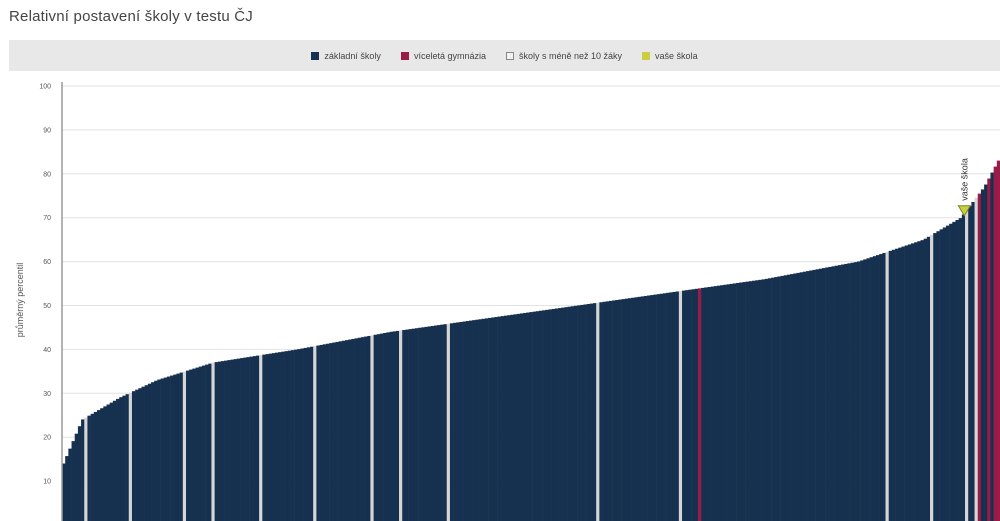  I want to click on y-tick-label: 30, so click(47, 394).